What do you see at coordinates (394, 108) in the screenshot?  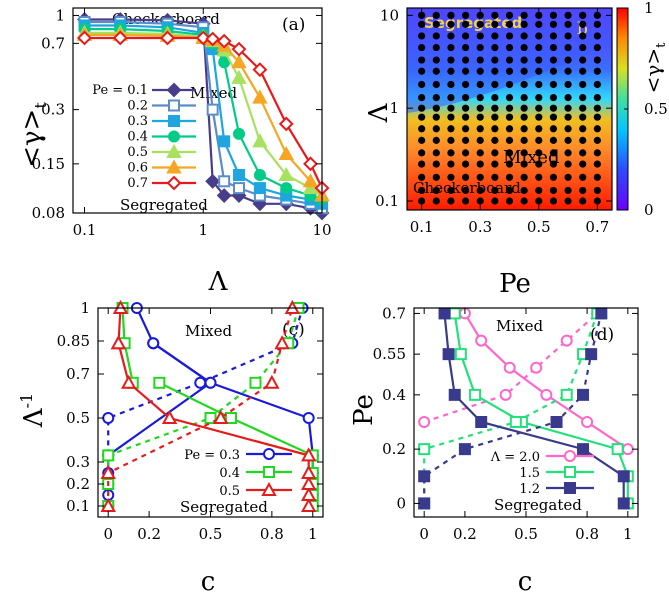 I see `panel-b-ytick-label-1: 1` at bounding box center [394, 108].